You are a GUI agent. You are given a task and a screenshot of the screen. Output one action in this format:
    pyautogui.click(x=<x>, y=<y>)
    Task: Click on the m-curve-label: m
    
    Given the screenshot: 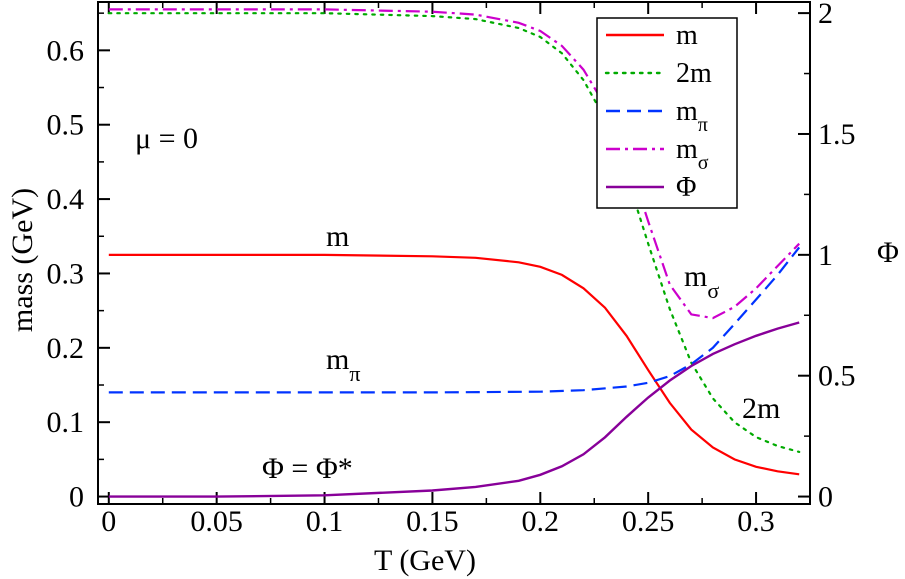 What is the action you would take?
    pyautogui.click(x=337, y=236)
    